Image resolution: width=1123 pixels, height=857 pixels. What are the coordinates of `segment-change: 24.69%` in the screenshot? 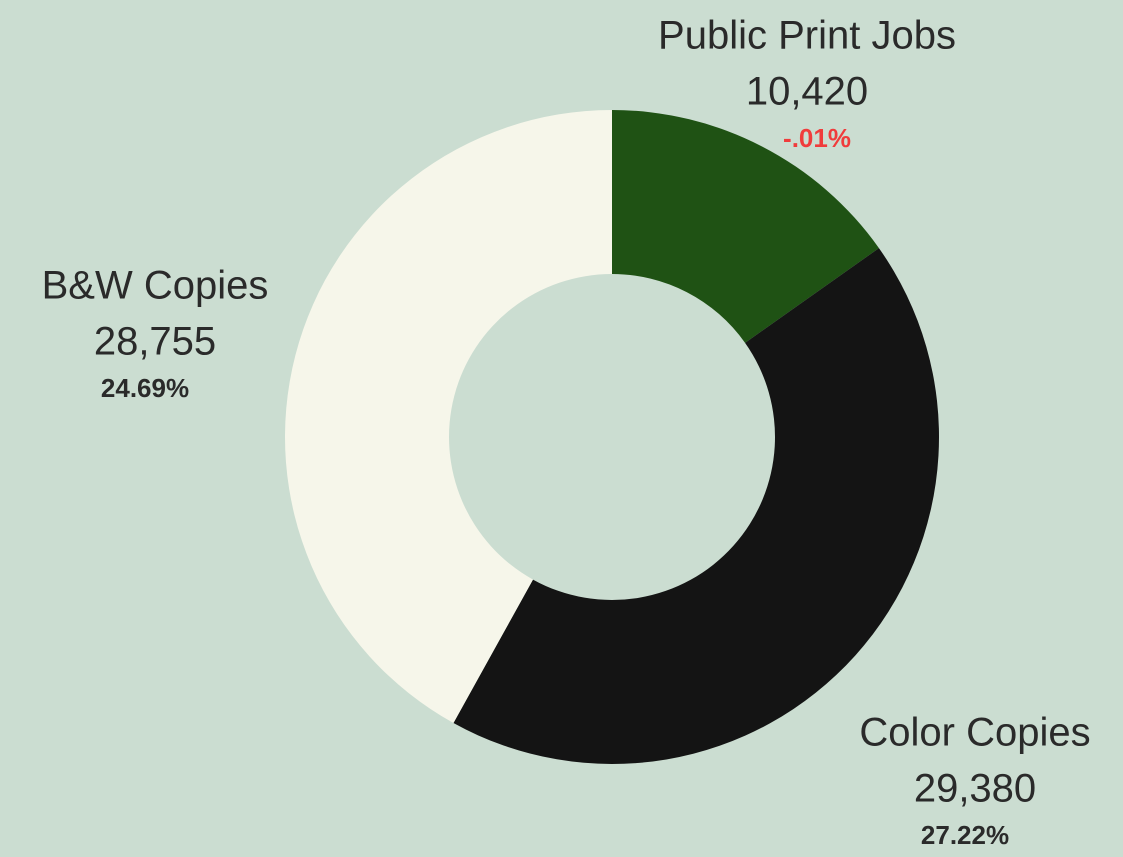 It's located at (145, 388).